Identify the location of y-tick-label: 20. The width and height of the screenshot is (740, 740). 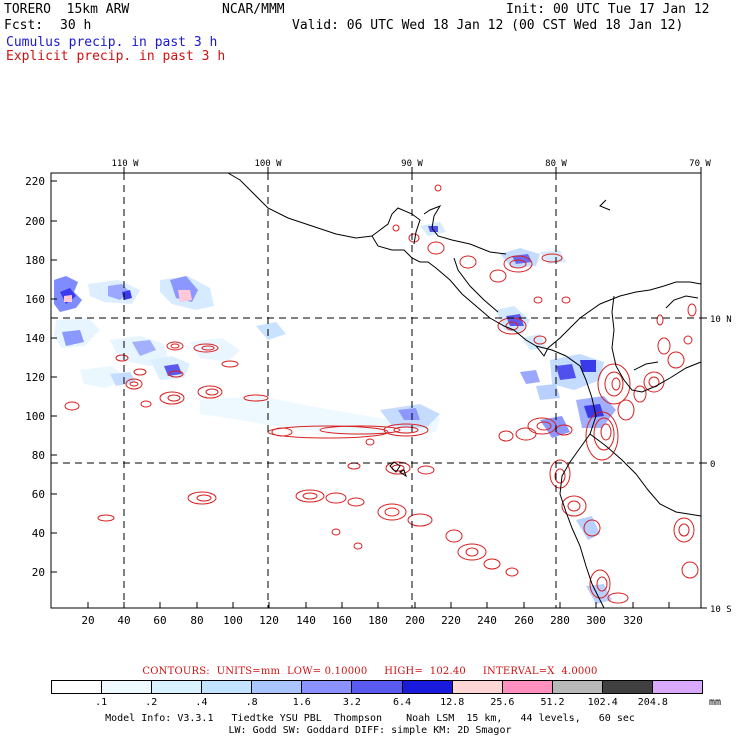
(38, 572).